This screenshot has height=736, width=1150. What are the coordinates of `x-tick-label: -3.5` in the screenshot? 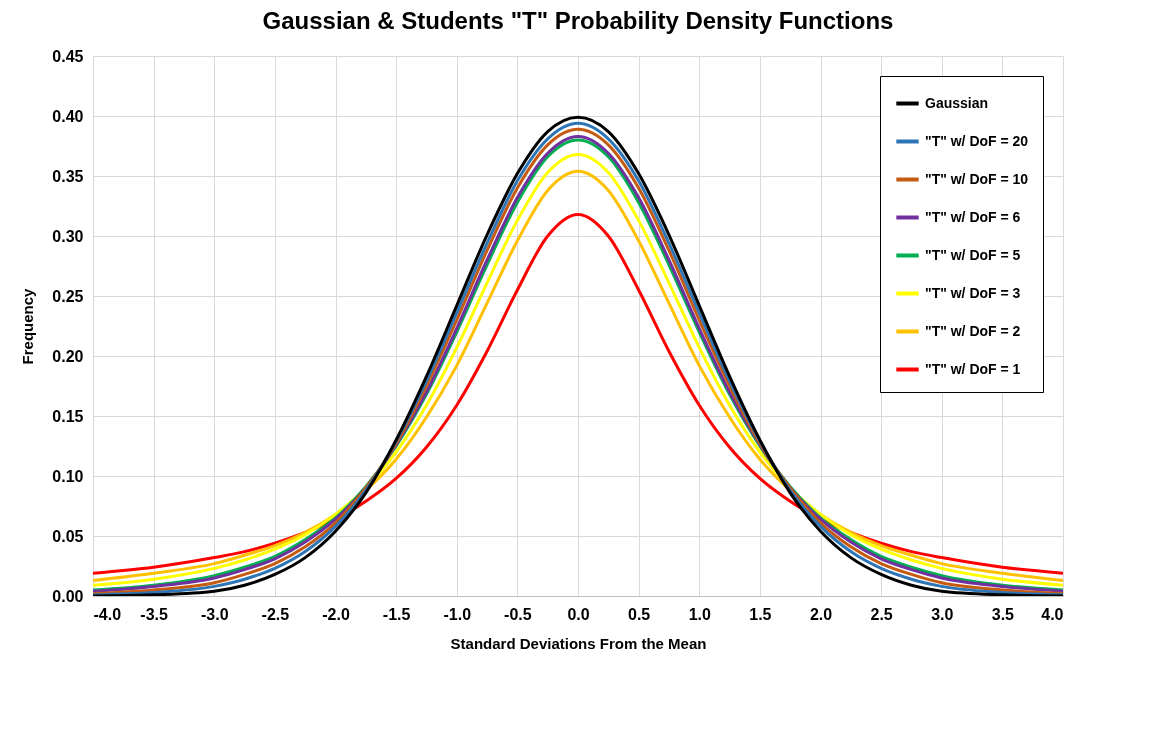 It's located at (154, 614).